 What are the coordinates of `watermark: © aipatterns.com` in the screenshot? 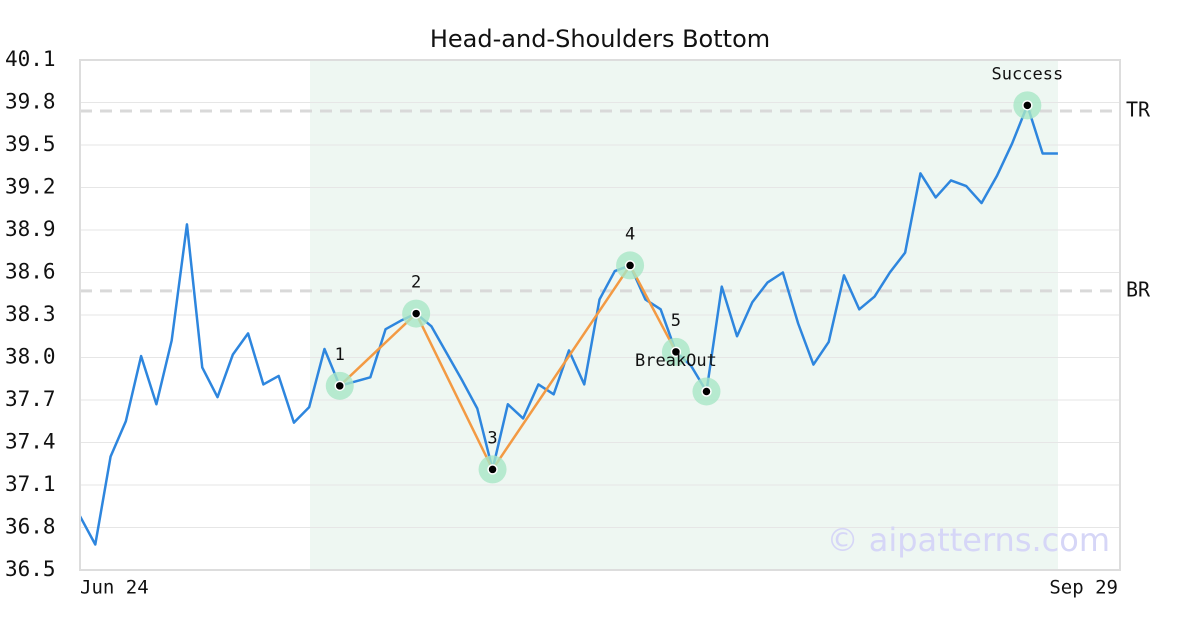 It's located at (968, 540).